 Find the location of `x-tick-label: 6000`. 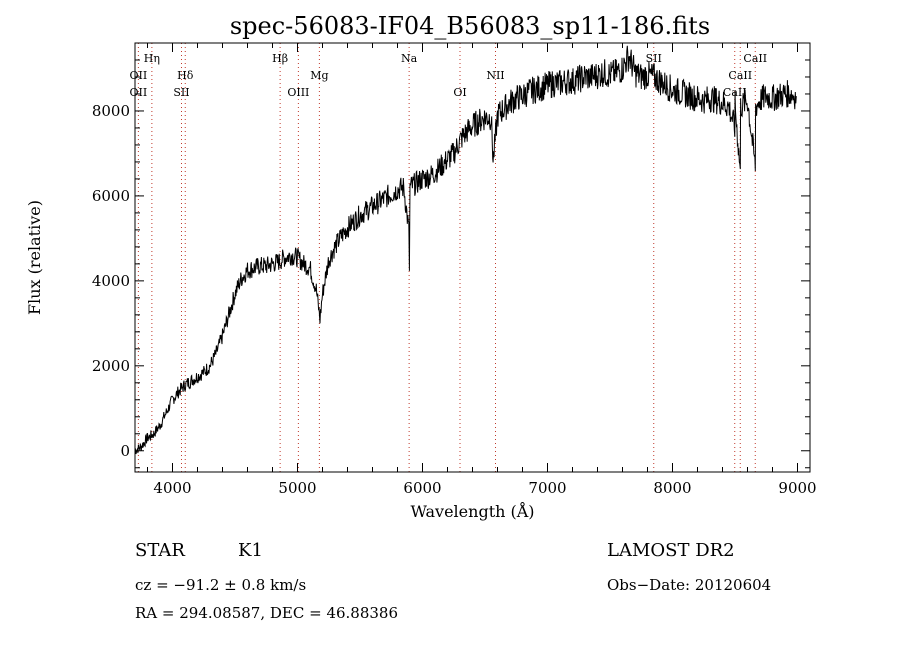

x-tick-label: 6000 is located at coordinates (422, 488).